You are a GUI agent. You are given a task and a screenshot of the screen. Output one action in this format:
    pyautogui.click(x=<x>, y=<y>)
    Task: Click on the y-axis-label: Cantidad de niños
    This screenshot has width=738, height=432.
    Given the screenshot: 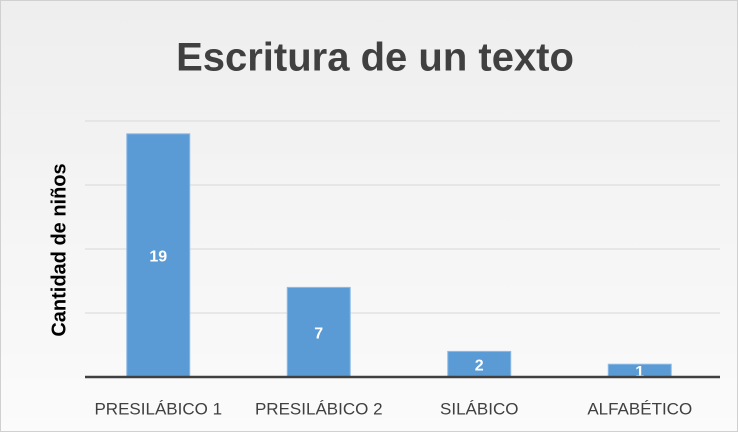 What is the action you would take?
    pyautogui.click(x=59, y=249)
    